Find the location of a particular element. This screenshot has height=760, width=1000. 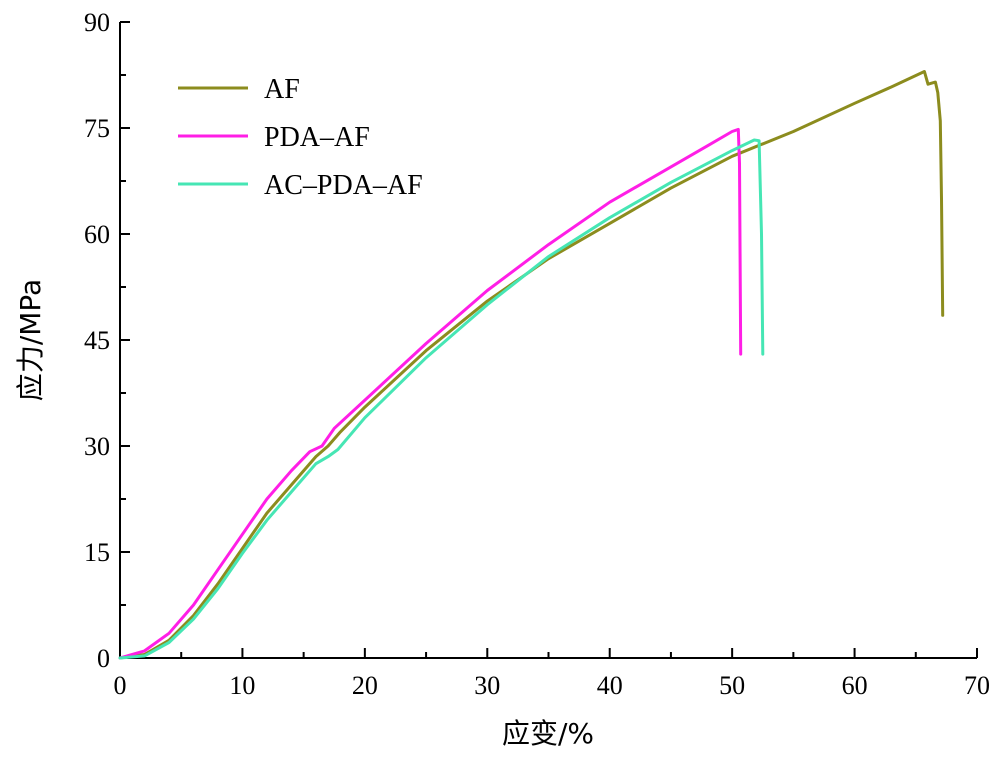

x-tick-label: 40 is located at coordinates (610, 685).